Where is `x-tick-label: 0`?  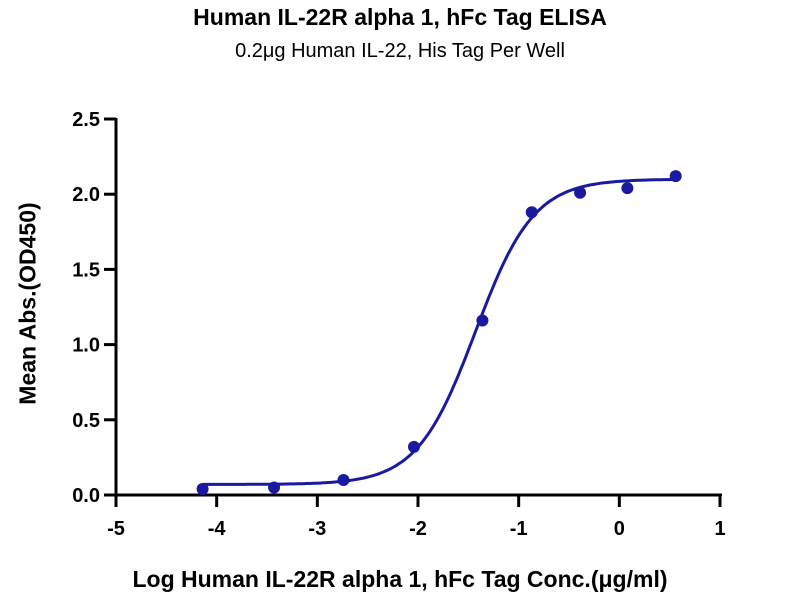 x-tick-label: 0 is located at coordinates (619, 529).